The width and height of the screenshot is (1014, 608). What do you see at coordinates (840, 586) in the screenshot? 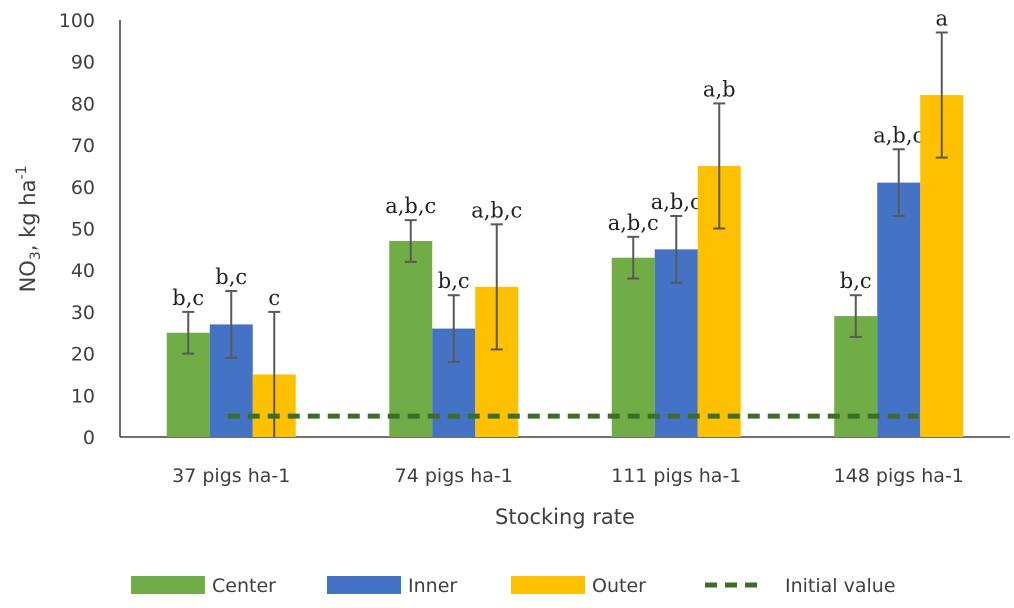
I see `legend-label: Initial value` at bounding box center [840, 586].